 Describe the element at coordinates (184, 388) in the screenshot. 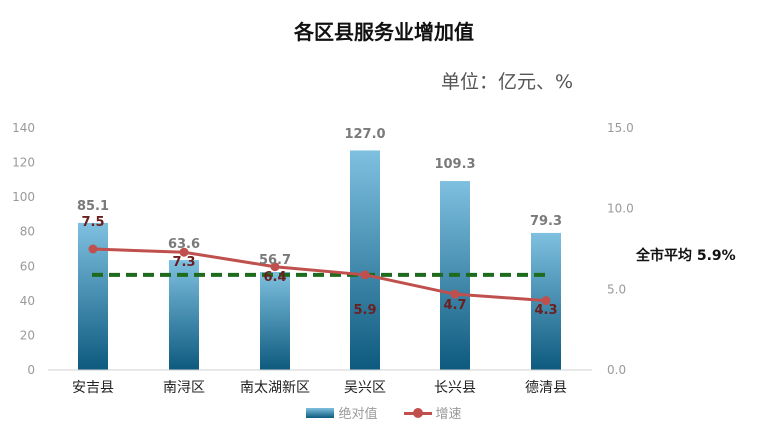

I see `x-tick-label: 南浔区` at that location.